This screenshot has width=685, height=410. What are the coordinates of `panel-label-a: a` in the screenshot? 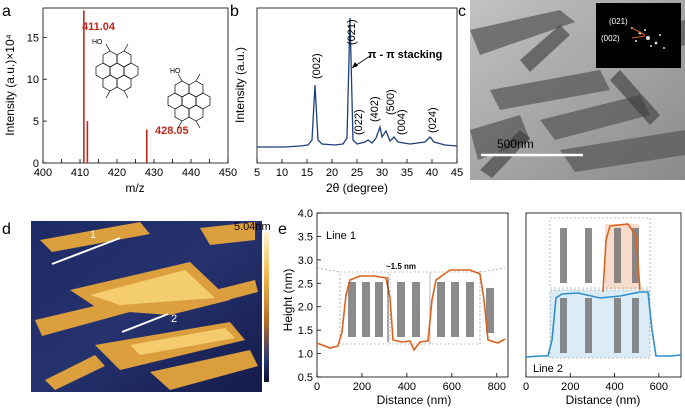 It's located at (6, 11).